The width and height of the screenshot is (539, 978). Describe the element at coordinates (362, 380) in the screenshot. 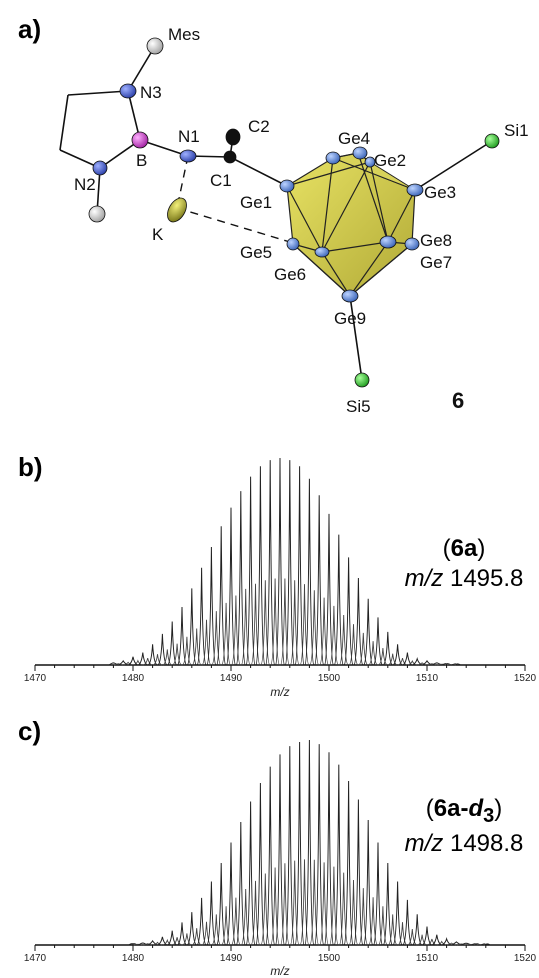

I see `atom-si5` at that location.